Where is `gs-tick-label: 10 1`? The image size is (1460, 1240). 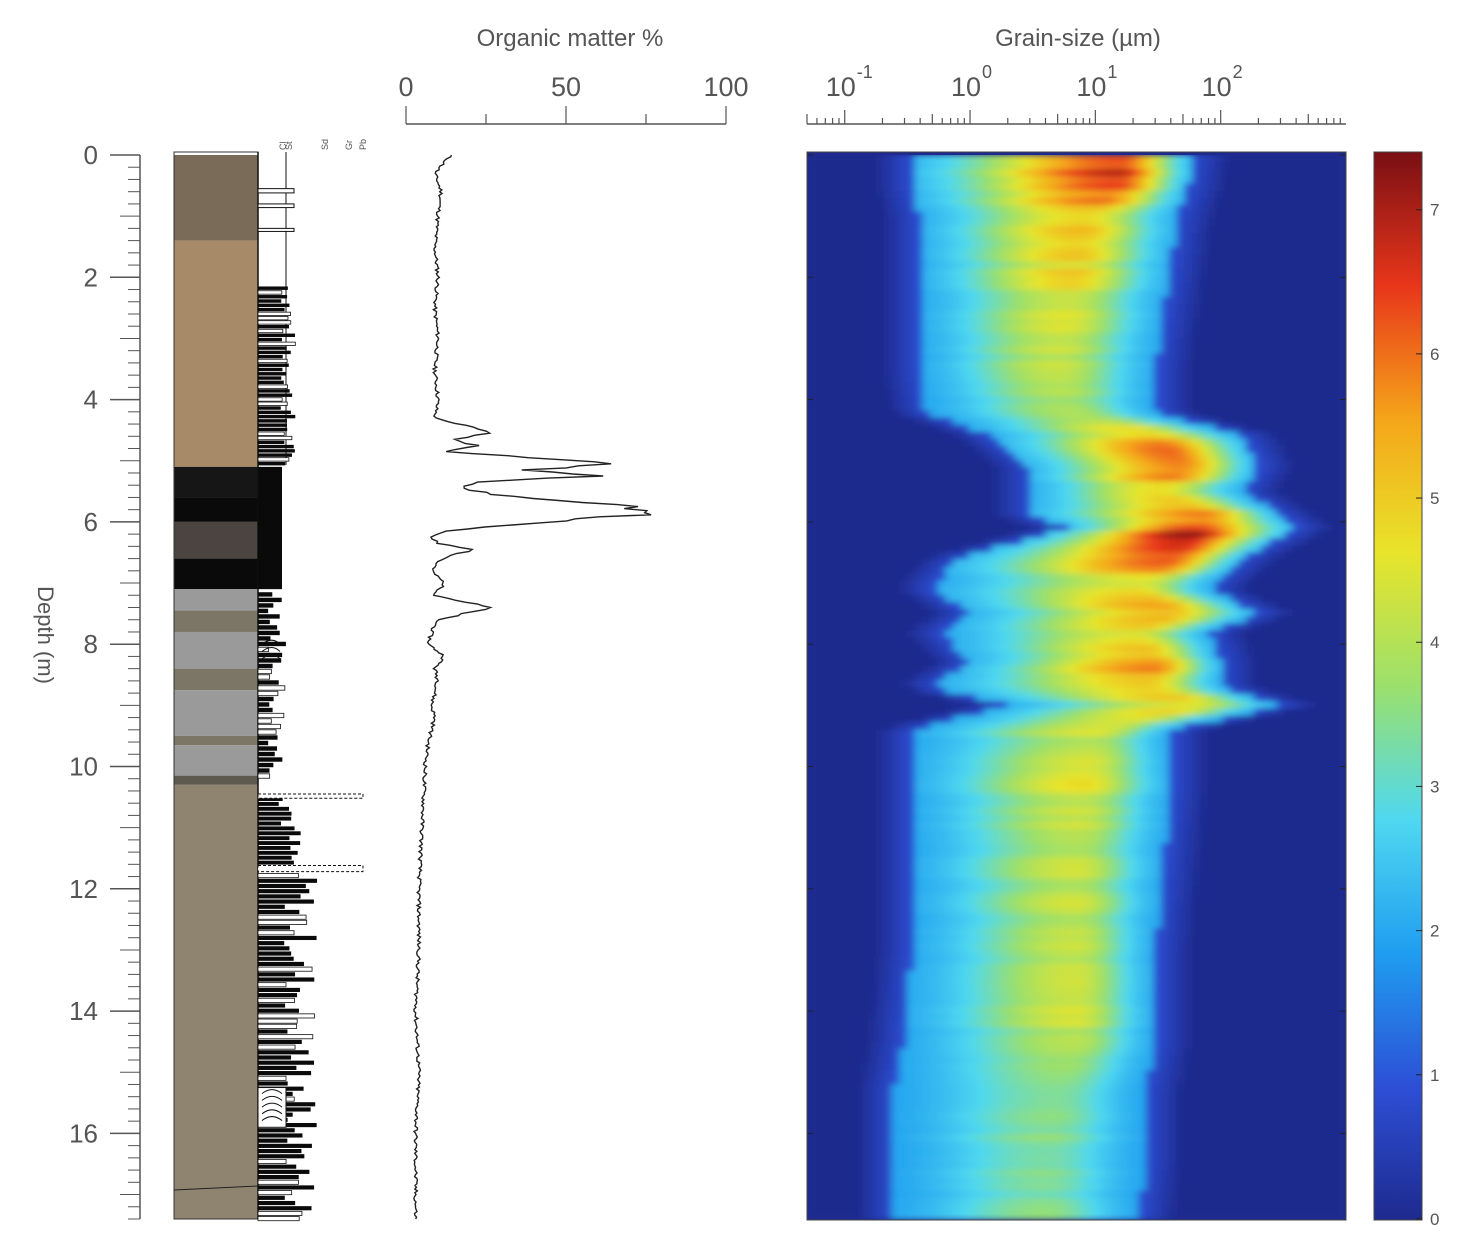 gs-tick-label: 10 1 is located at coordinates (1096, 82).